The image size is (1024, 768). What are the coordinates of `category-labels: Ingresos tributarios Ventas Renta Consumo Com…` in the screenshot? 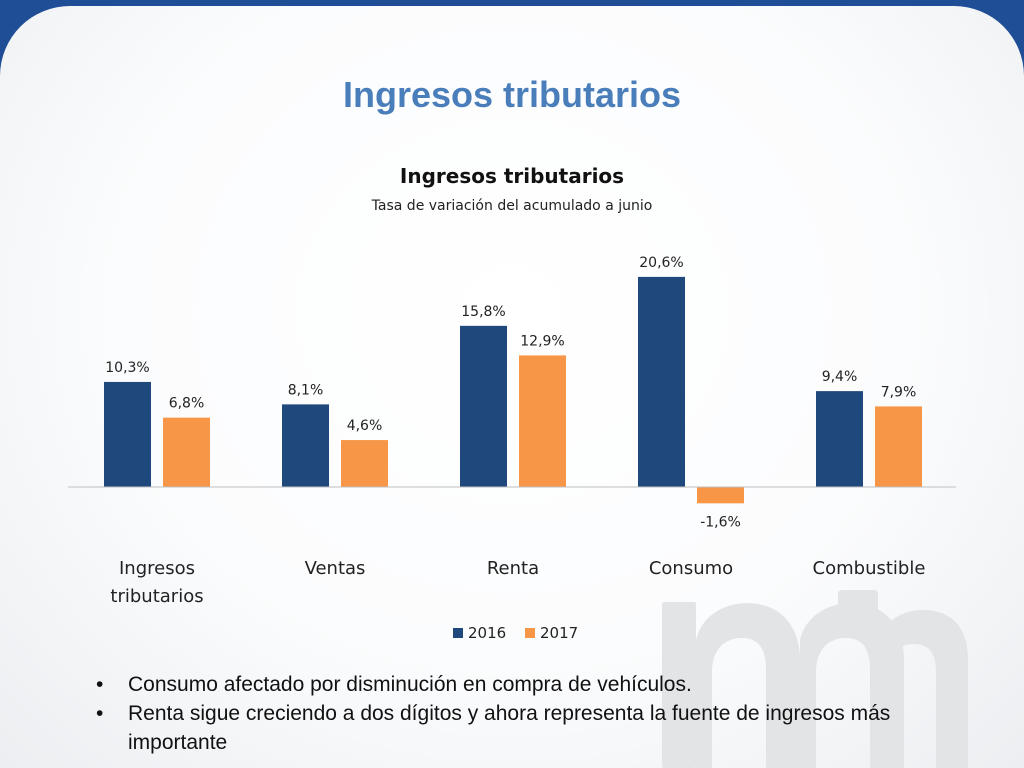 It's located at (517, 582).